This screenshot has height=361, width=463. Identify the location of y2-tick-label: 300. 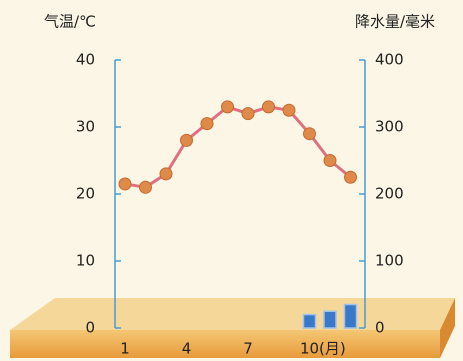
(389, 127).